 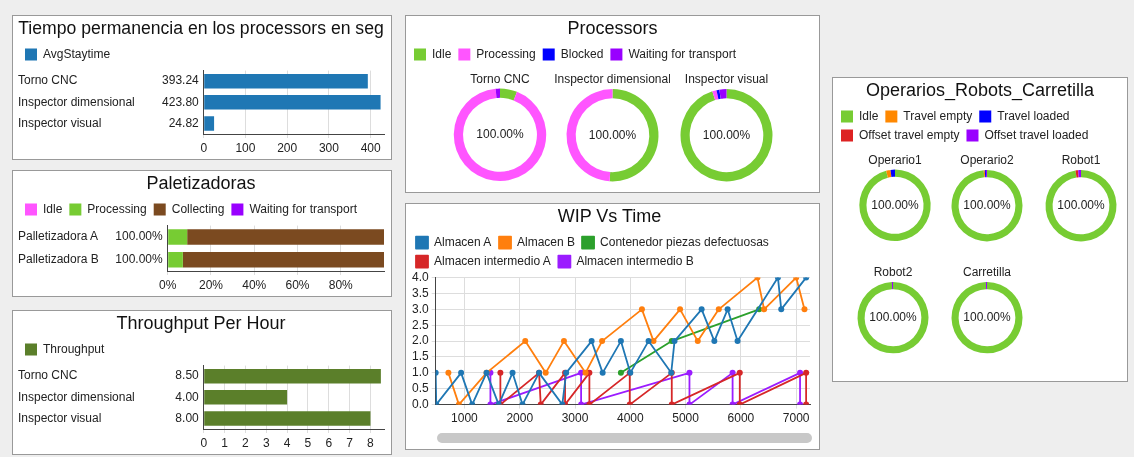 I want to click on x-tick-label: 0%, so click(x=168, y=284).